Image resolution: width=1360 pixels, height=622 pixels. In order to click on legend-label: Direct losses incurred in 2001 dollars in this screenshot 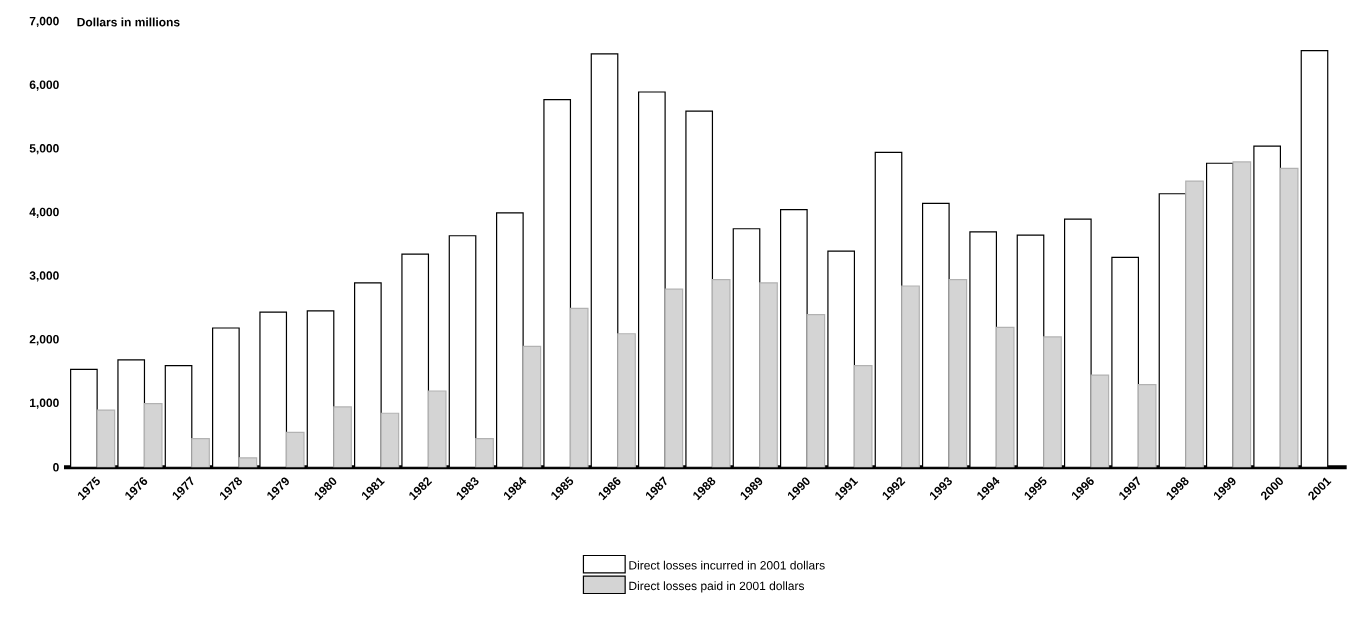, I will do `click(727, 565)`.